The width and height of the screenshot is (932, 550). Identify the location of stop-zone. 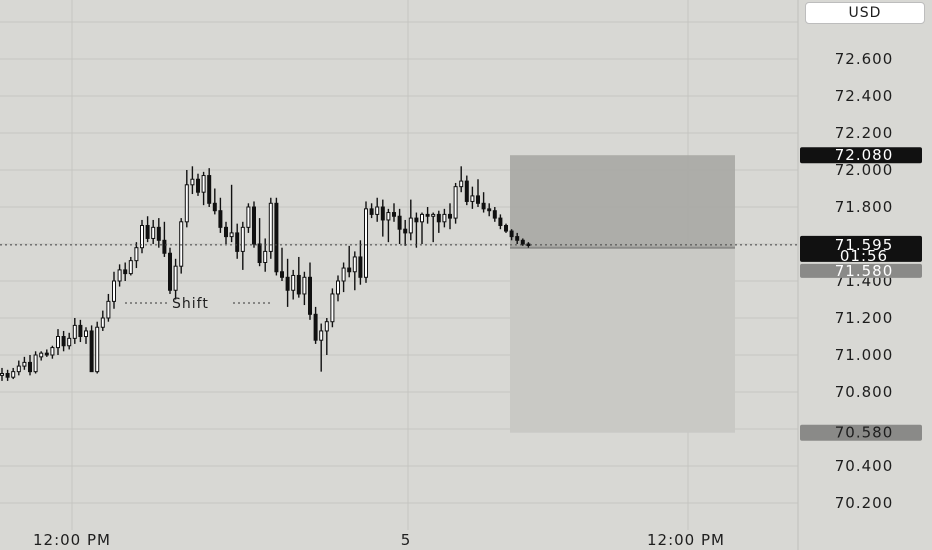
(622, 340).